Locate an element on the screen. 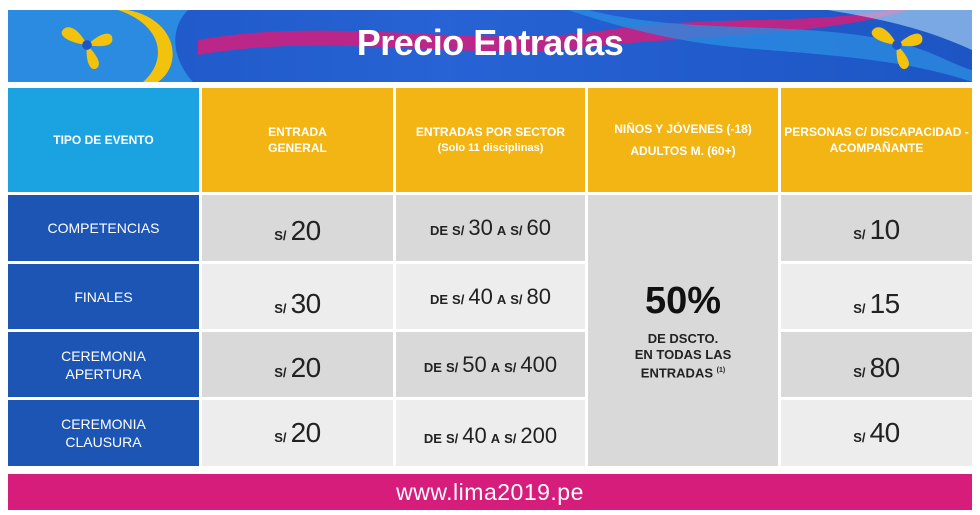 This screenshot has width=980, height=515. header-disability-line2: ACOMPAÑANTE is located at coordinates (876, 148).